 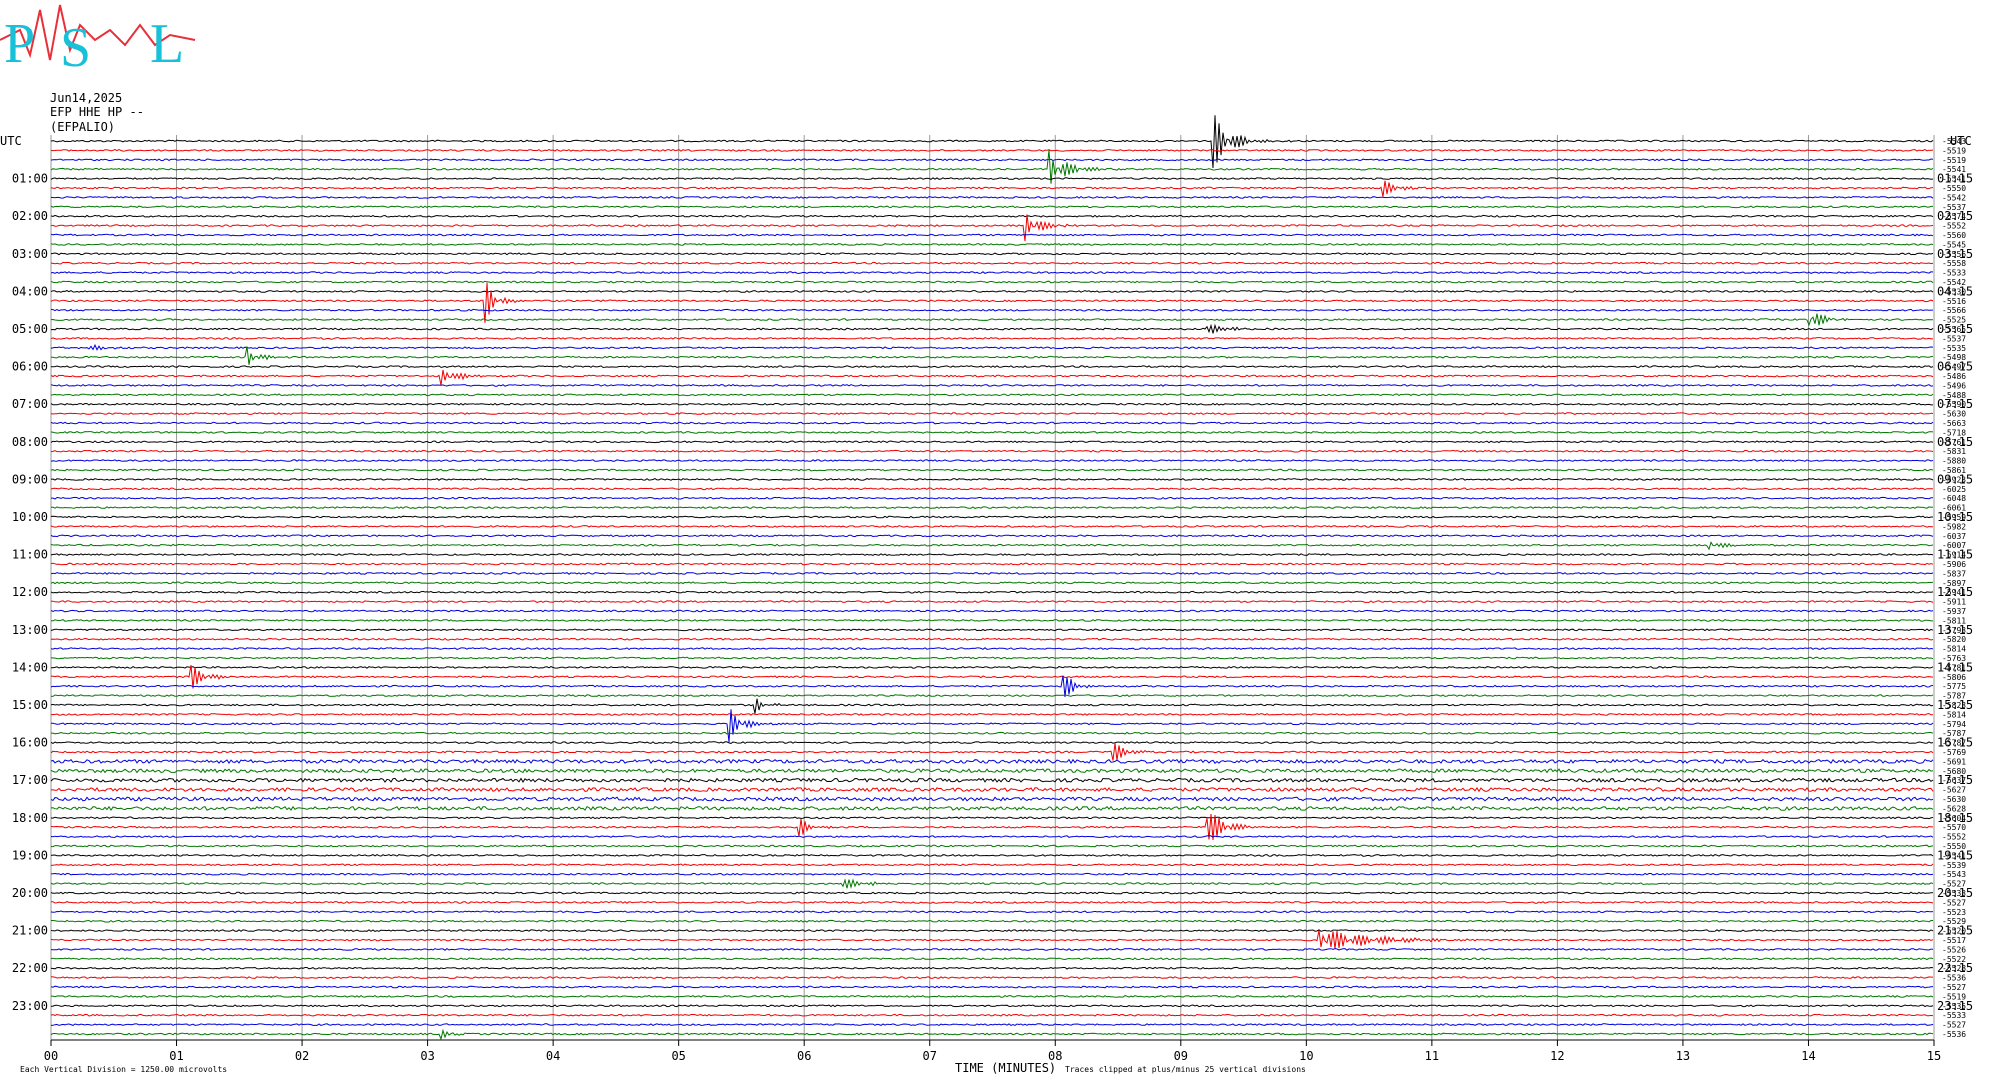 I want to click on trace-offset: -5535, so click(x=1954, y=1006).